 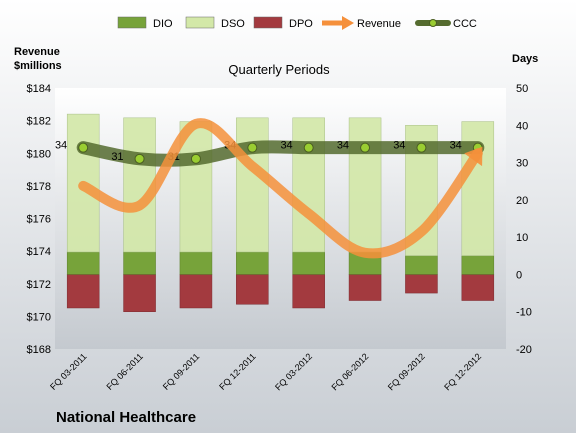 I want to click on legend-label-ccc: CCC, so click(x=465, y=24).